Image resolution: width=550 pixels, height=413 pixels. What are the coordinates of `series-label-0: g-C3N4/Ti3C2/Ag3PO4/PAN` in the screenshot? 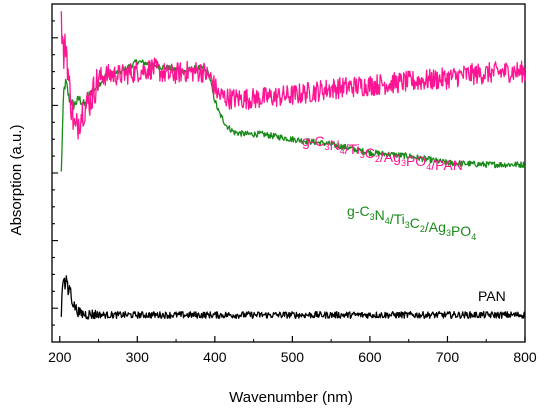 It's located at (382, 153).